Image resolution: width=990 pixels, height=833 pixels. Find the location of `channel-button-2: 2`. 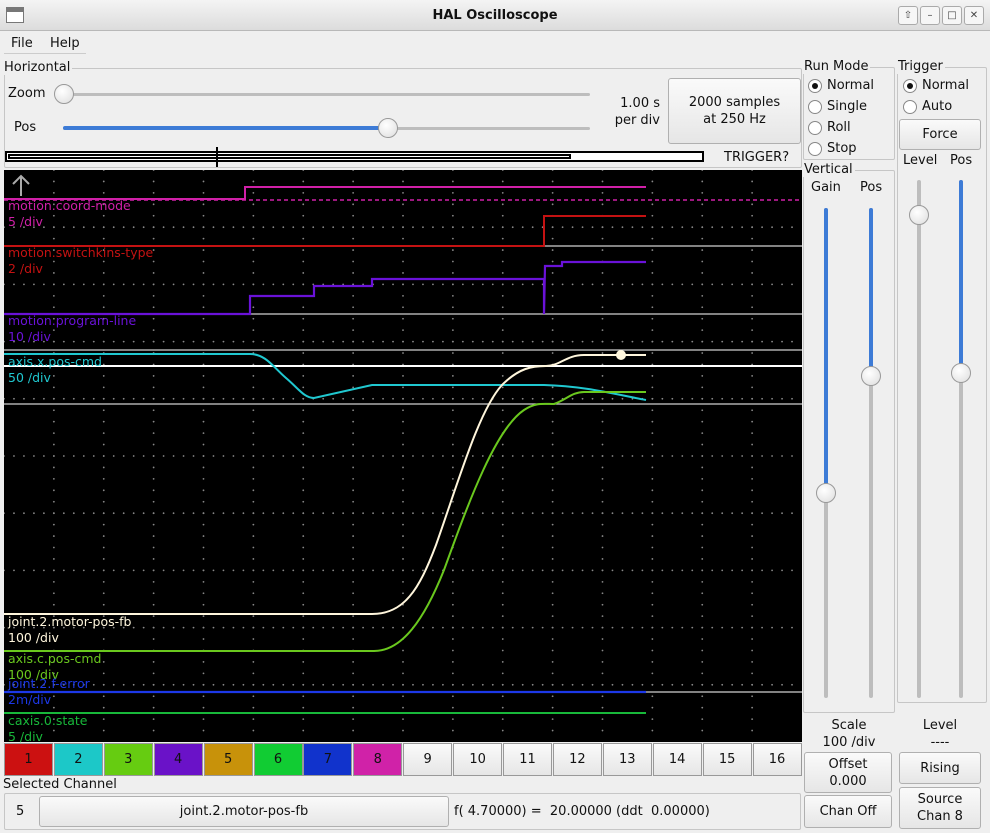

channel-button-2: 2 is located at coordinates (78, 759).